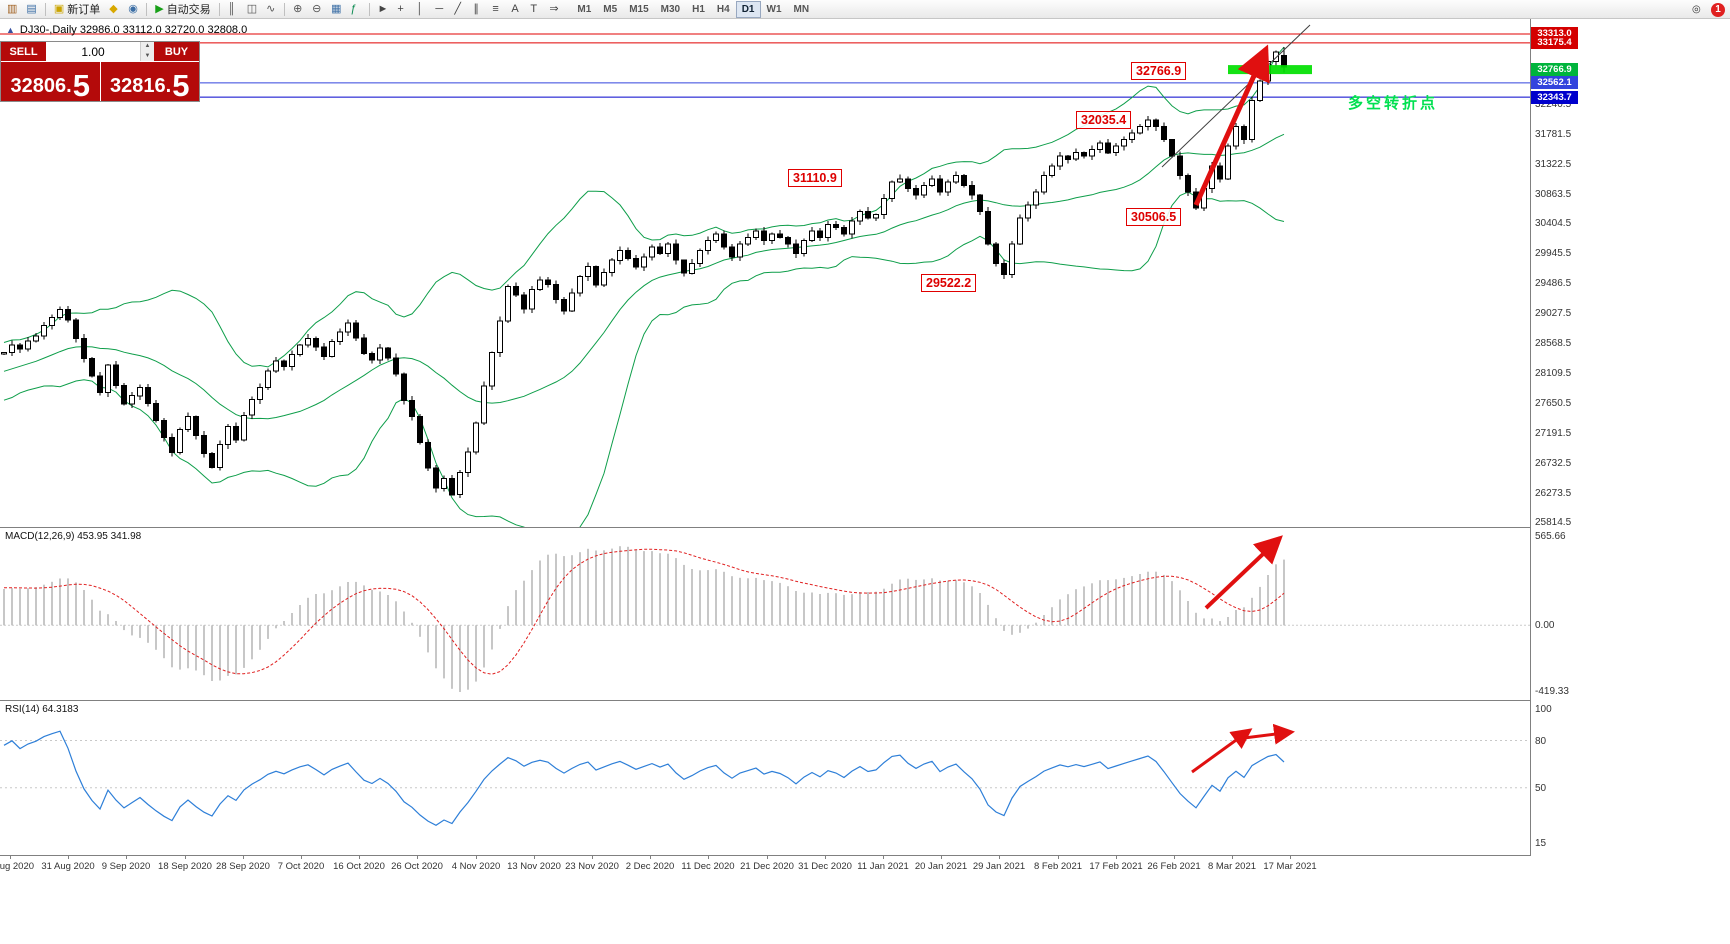  I want to click on date-label: 11 Dec 2020, so click(708, 866).